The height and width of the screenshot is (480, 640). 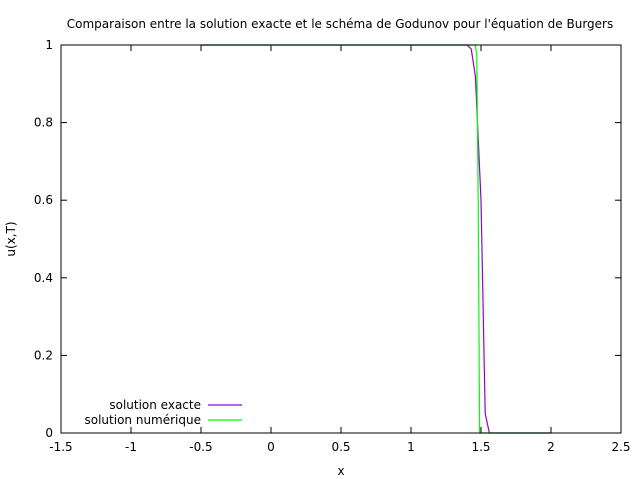 What do you see at coordinates (411, 447) in the screenshot?
I see `x-tick-label: 1` at bounding box center [411, 447].